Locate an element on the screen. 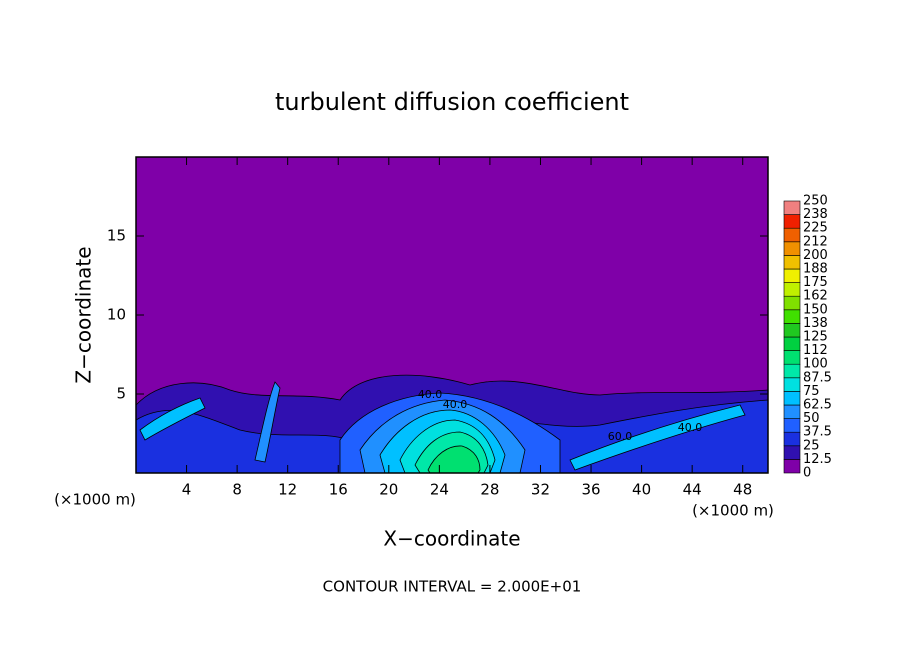  x-tick-label: 48 is located at coordinates (742, 490).